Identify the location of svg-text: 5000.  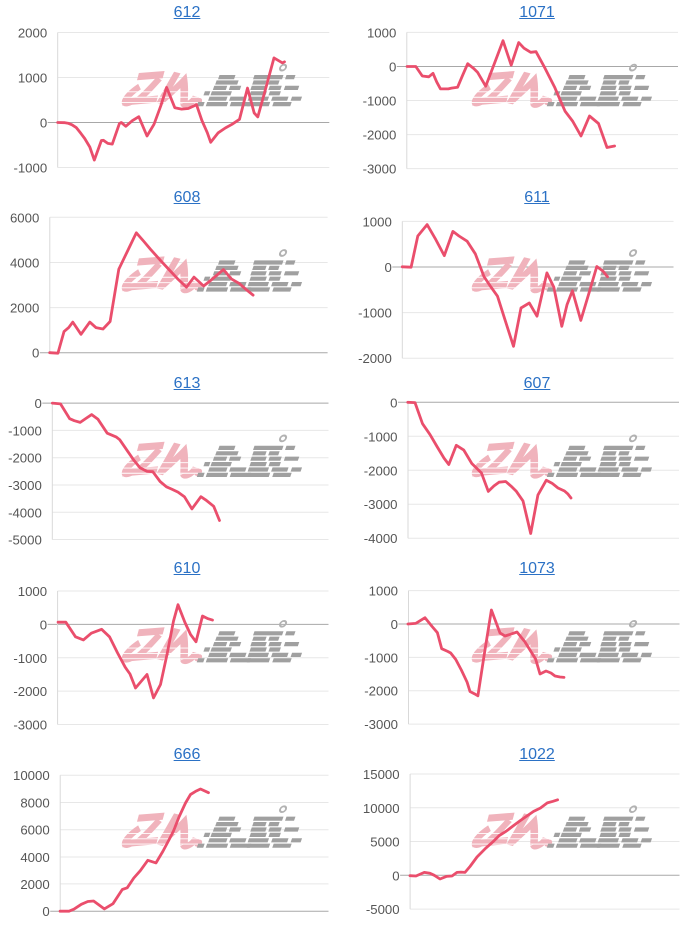
(384, 842).